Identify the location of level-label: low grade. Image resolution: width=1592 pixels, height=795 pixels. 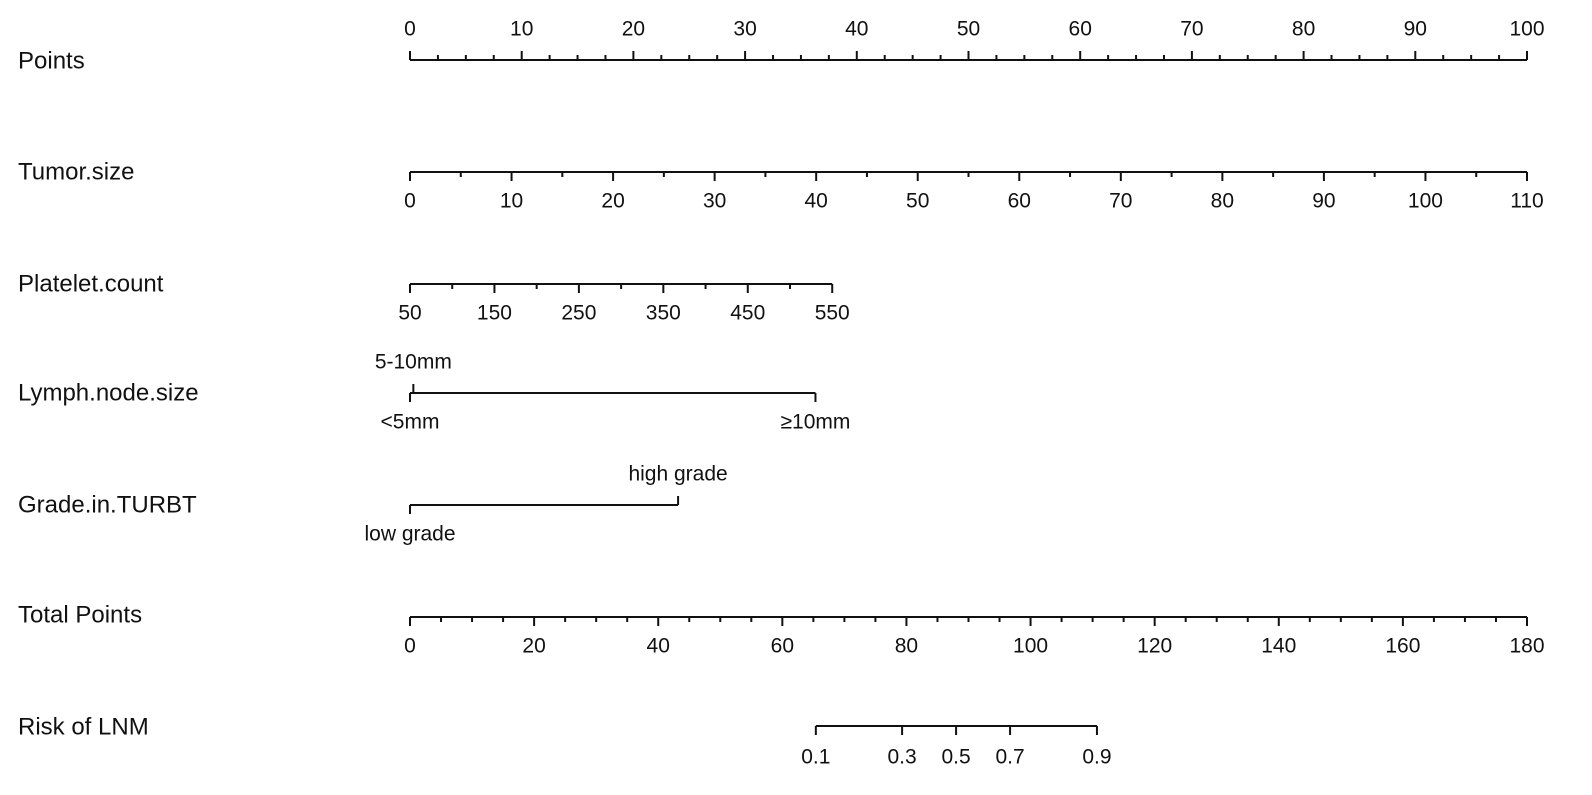
(409, 534).